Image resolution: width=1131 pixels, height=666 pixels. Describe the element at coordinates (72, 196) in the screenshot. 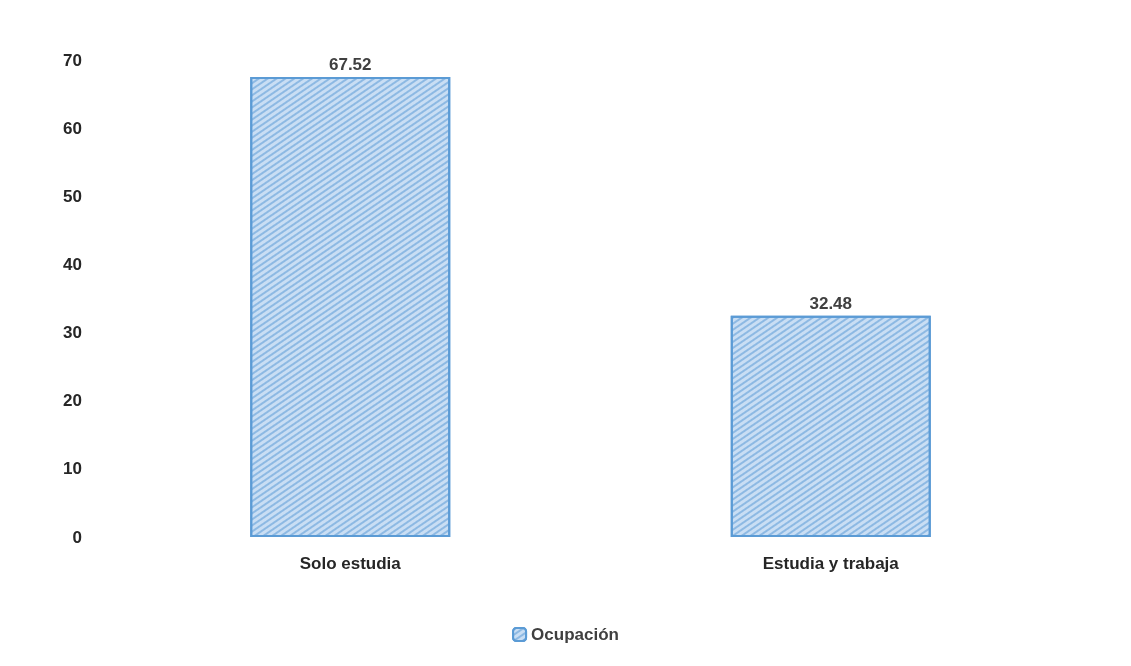

I see `y-tick-label: 50` at that location.